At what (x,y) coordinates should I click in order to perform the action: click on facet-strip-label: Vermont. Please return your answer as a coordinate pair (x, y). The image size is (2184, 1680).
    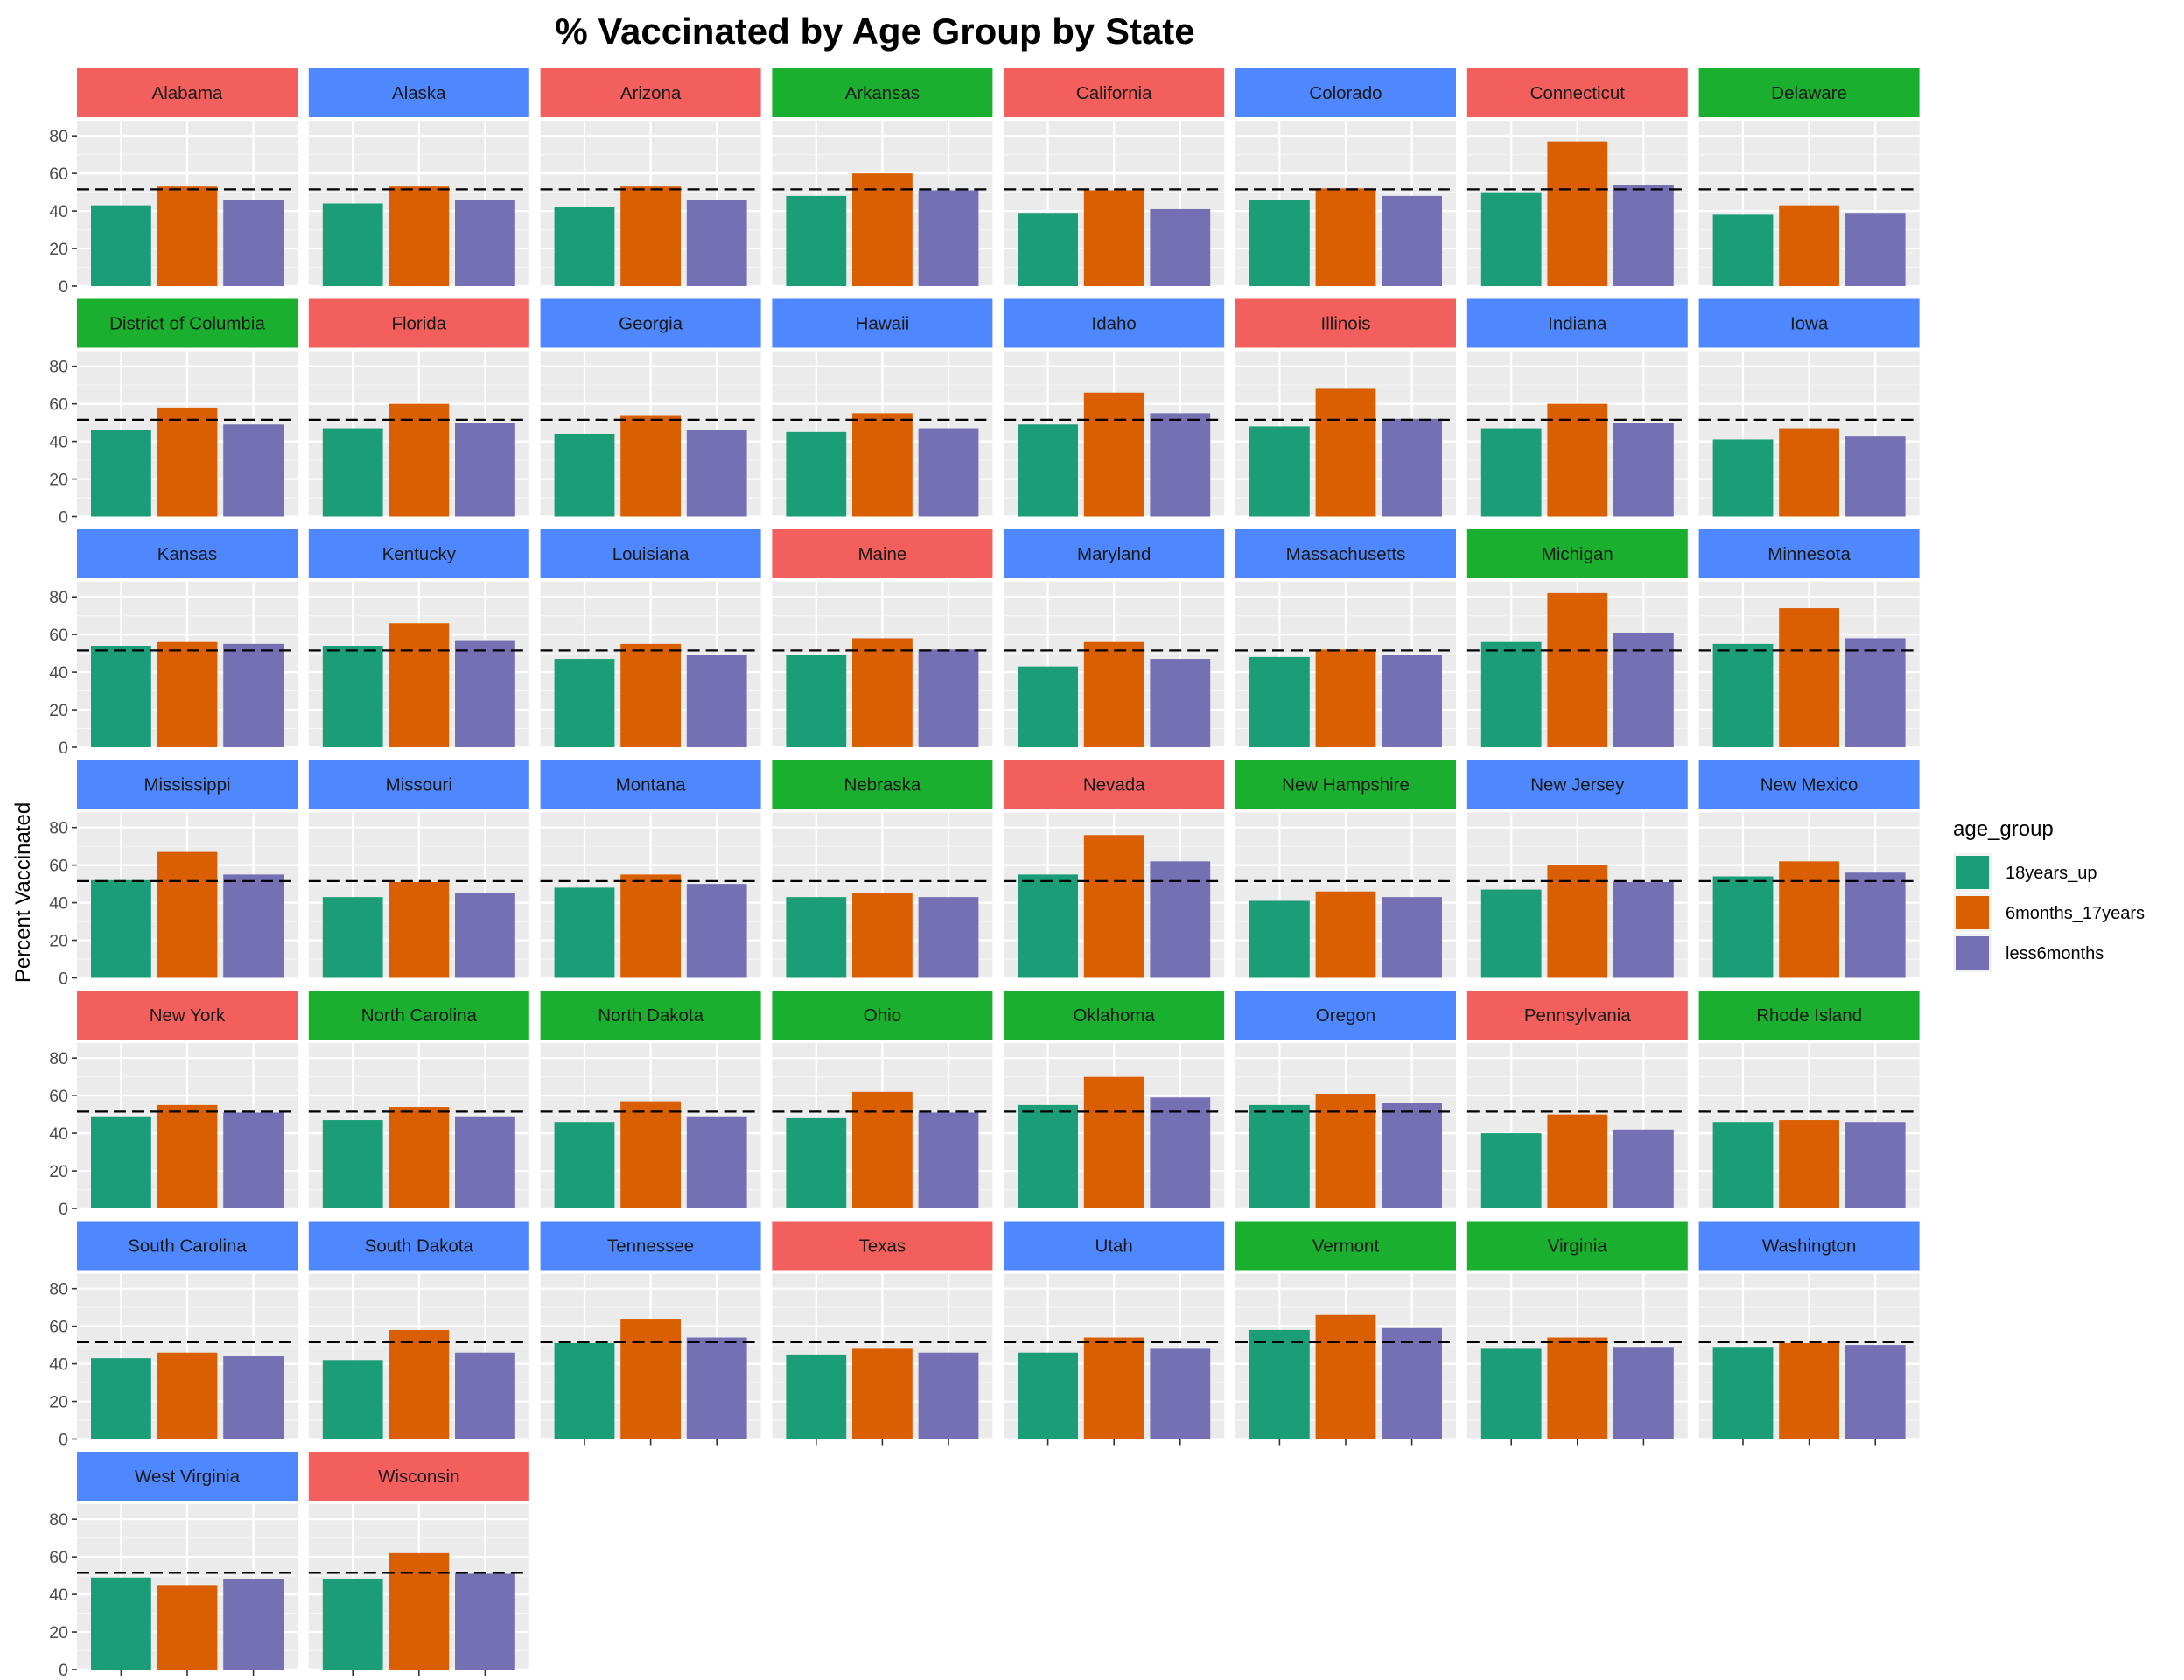
    Looking at the image, I should click on (1346, 1246).